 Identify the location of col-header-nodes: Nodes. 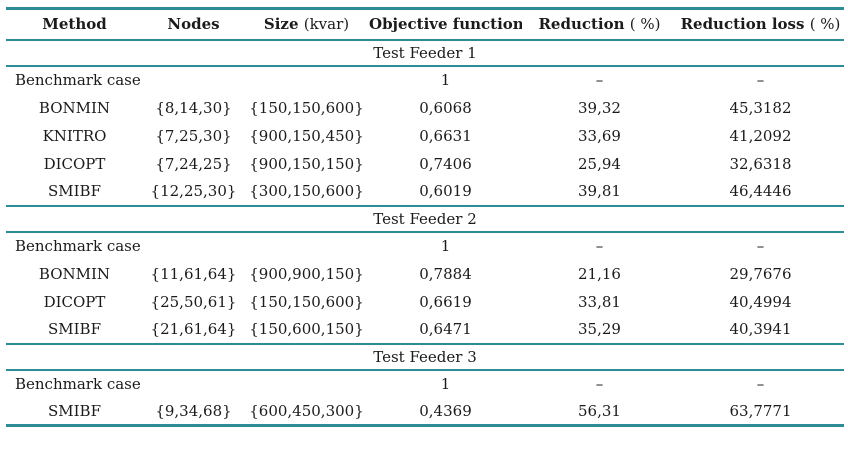
(193, 24).